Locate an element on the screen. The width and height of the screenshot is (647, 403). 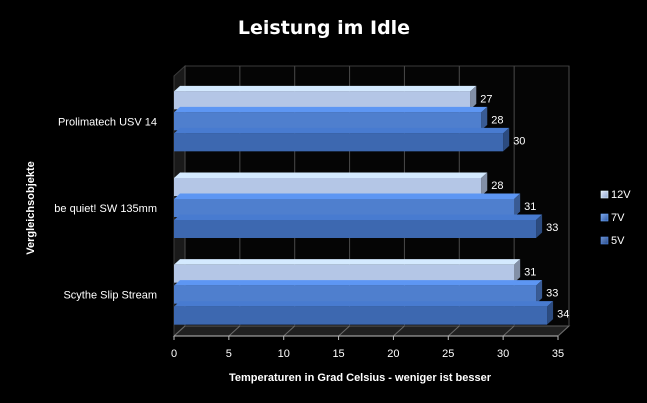
bar: 30 is located at coordinates (349, 139).